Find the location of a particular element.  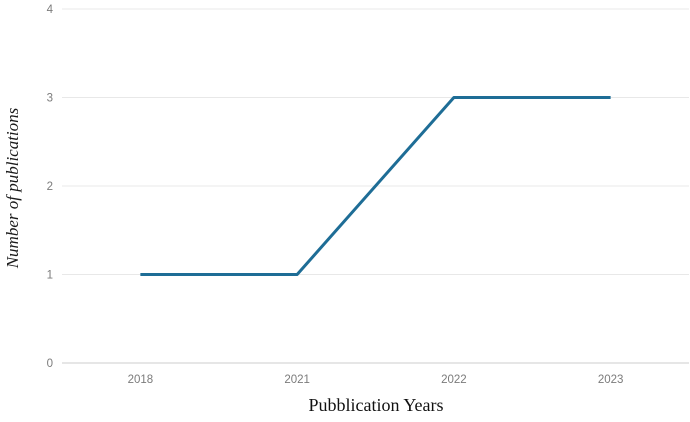

y-tick-label: 1 is located at coordinates (50, 276).